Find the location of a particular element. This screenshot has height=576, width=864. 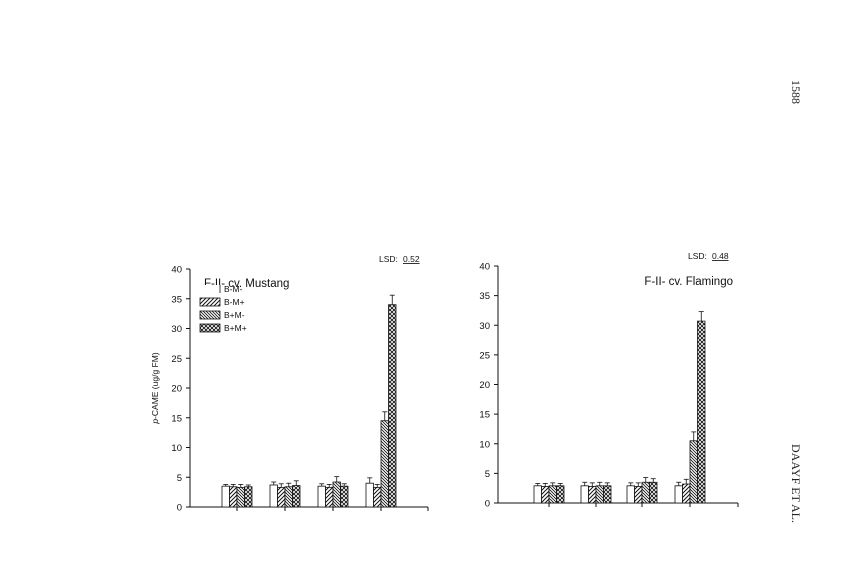

y-axis-label-italic: p is located at coordinates (155, 422).